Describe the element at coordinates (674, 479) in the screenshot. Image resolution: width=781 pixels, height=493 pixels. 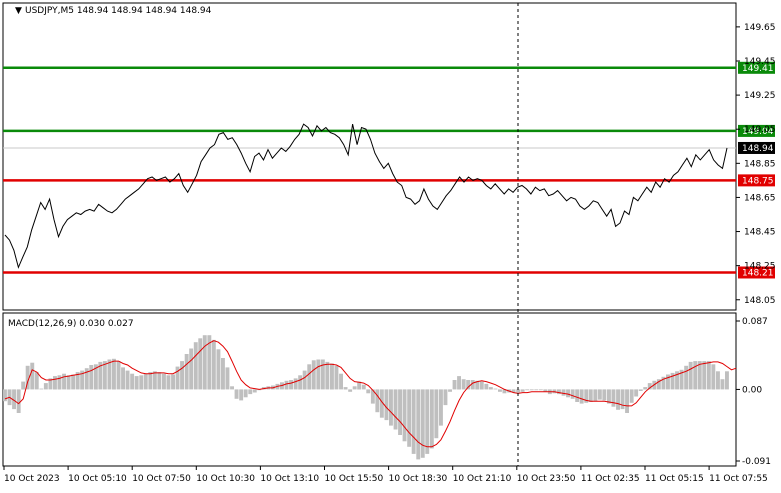
I see `time-axis-tick-label: 11 Oct 05:15` at that location.